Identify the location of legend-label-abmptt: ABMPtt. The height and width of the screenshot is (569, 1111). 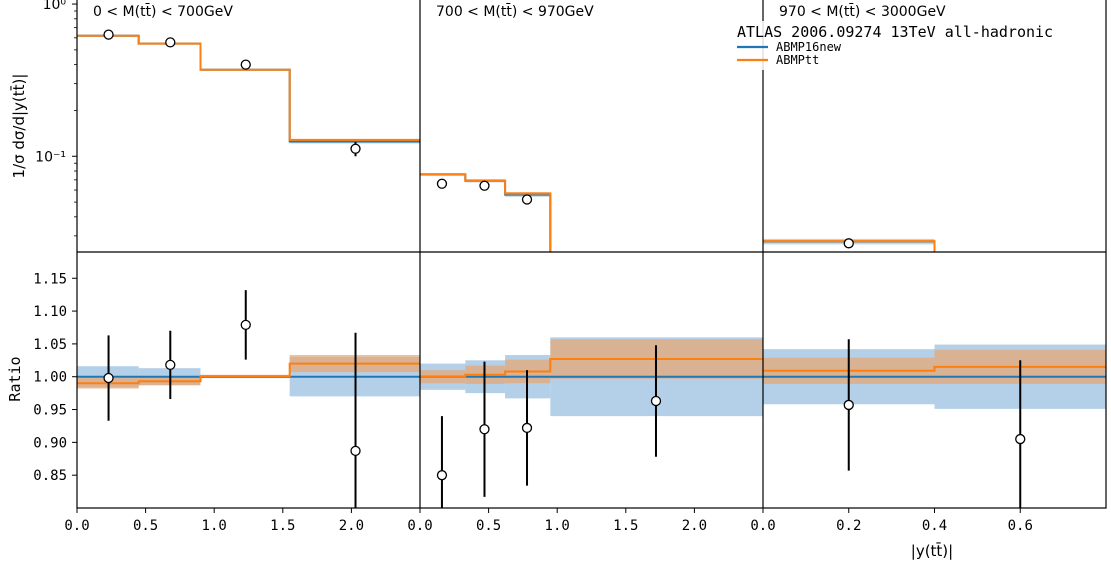
(797, 60).